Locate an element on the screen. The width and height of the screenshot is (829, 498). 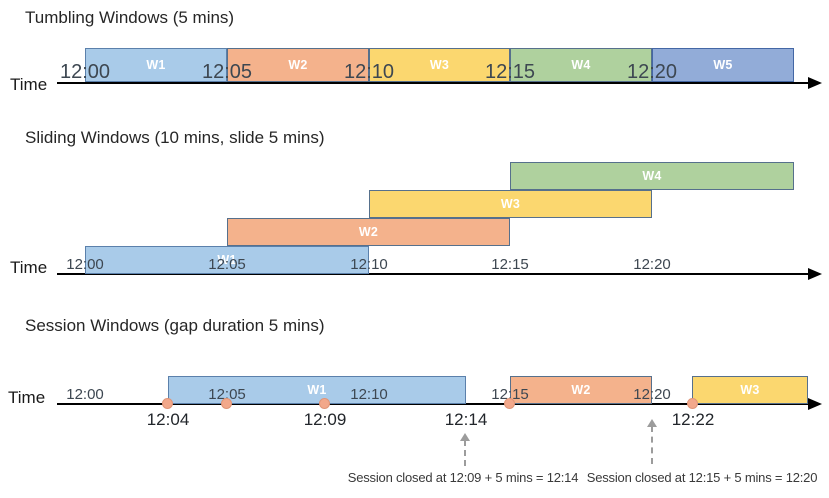
window-box-session-w3: W3 is located at coordinates (750, 390).